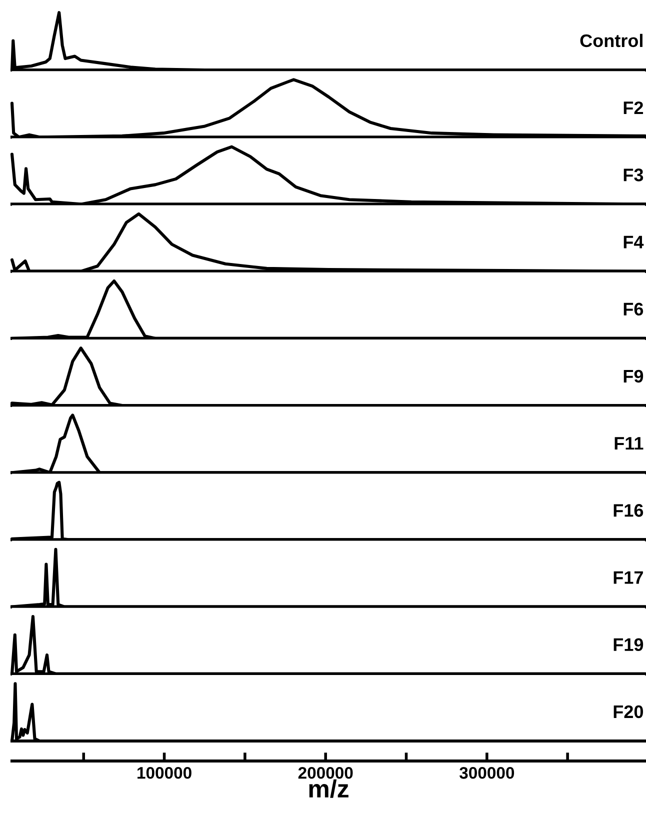 The image size is (646, 822). Describe the element at coordinates (325, 772) in the screenshot. I see `x-tick-label: 200000` at that location.